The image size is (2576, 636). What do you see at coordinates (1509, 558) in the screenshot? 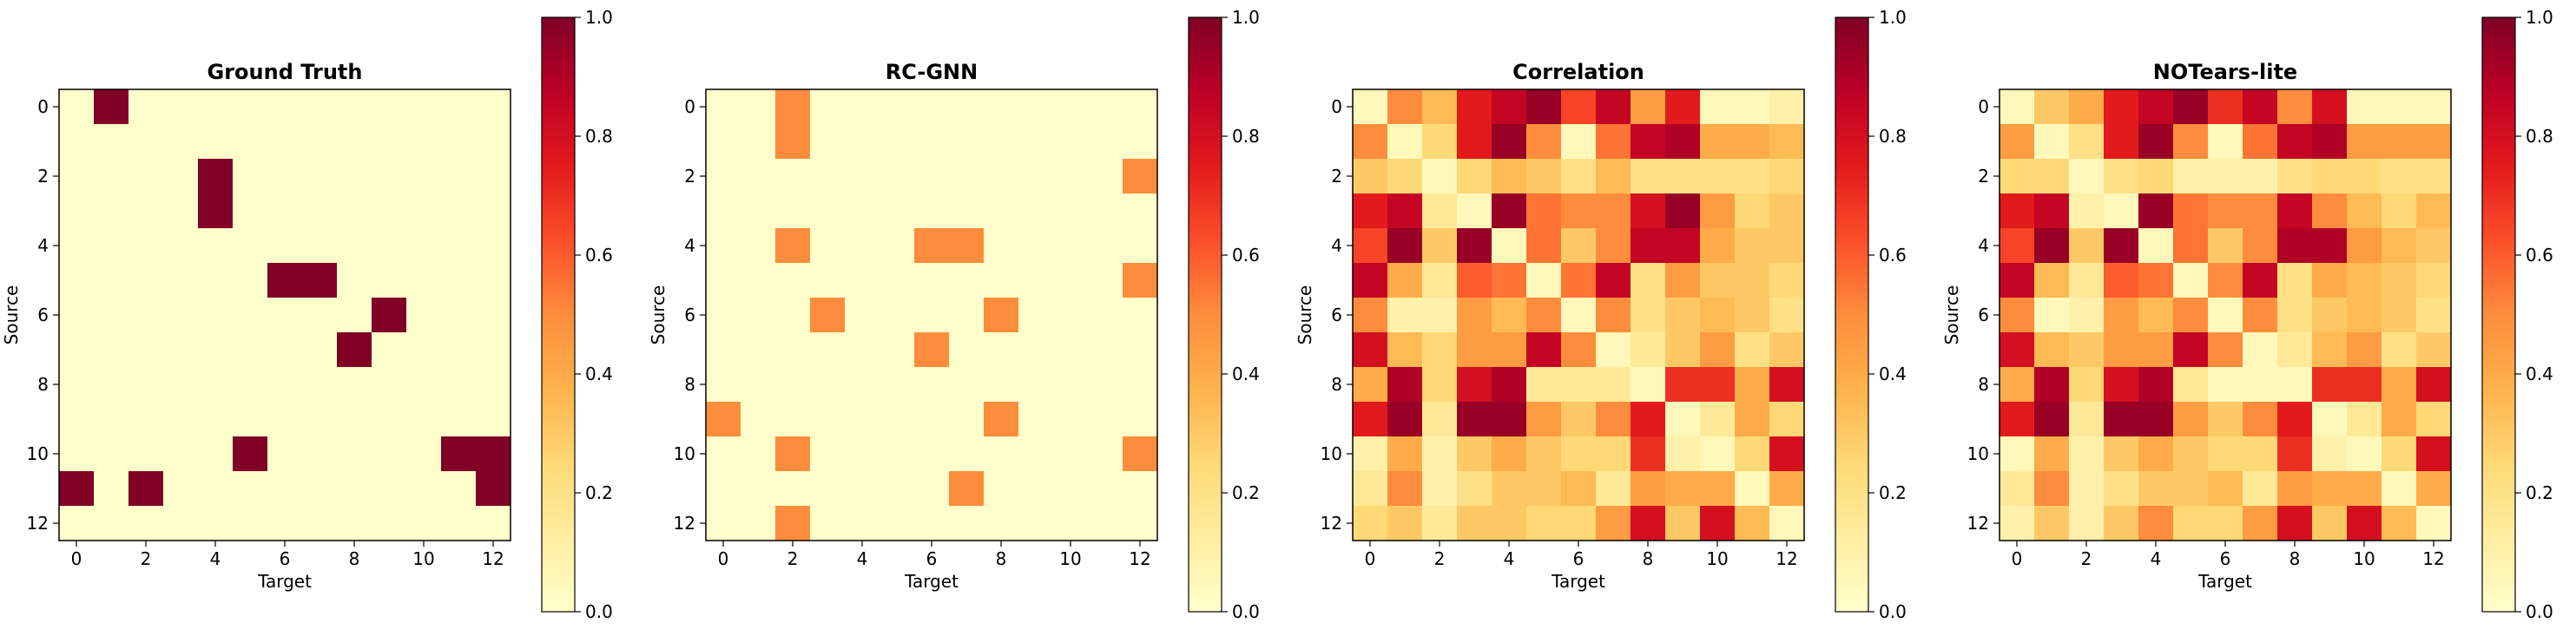
I see `x-tick-label: 4` at bounding box center [1509, 558].